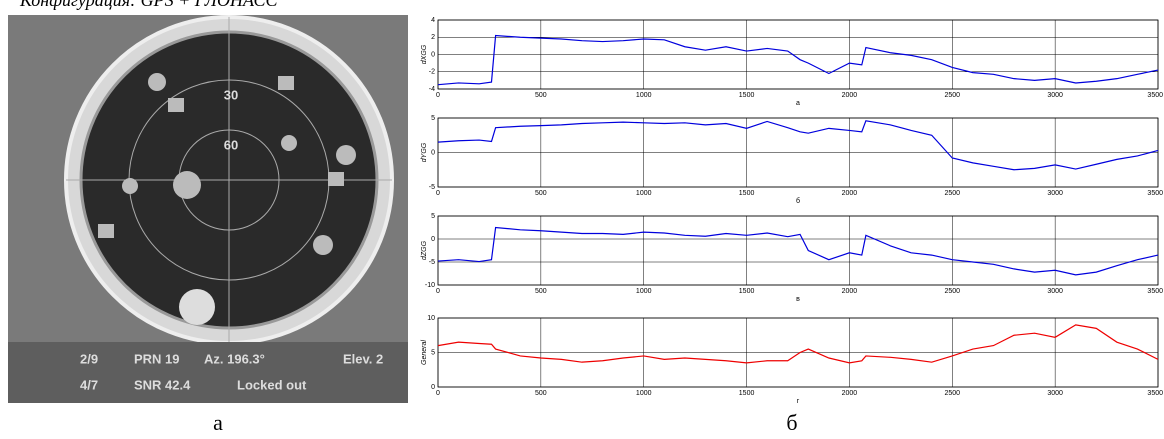 This screenshot has width=1164, height=439. I want to click on status-text: 4/7, so click(89, 384).